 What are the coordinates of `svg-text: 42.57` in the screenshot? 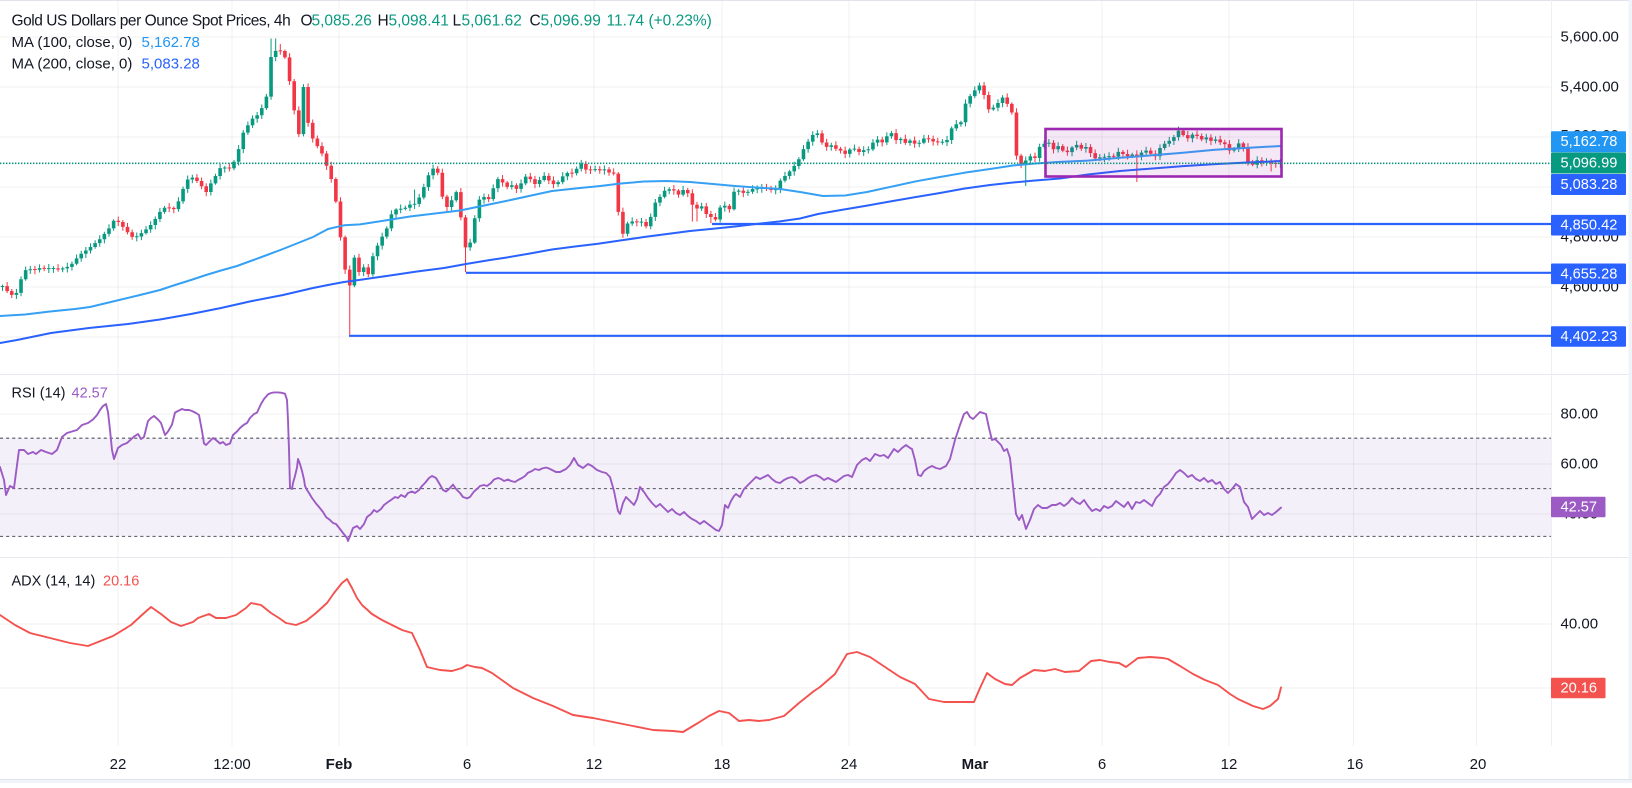 It's located at (1579, 508).